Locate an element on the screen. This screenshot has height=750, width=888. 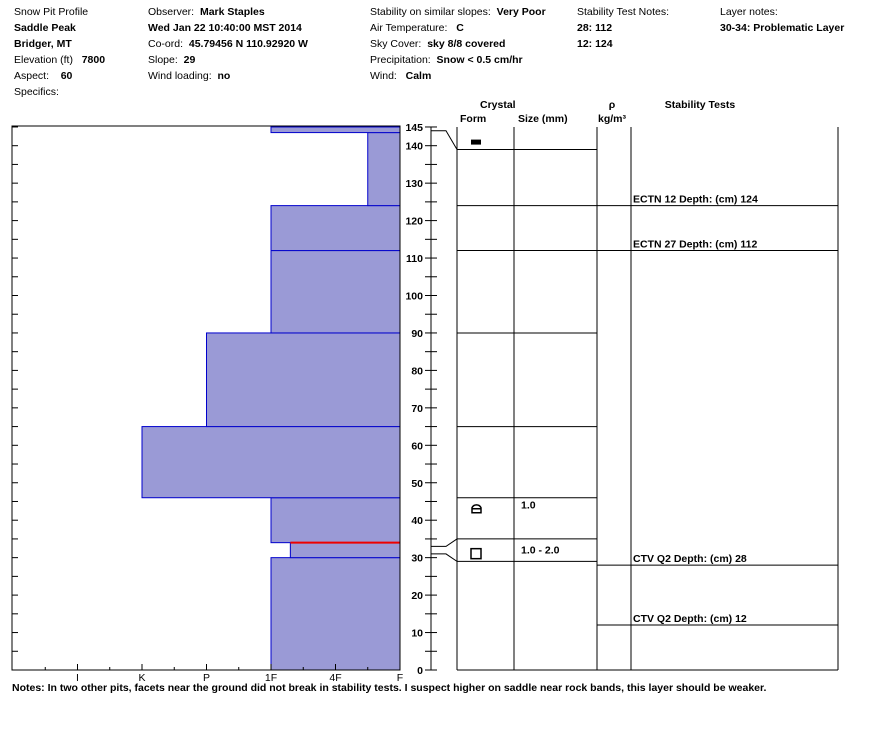
height-tick-label: 20 is located at coordinates (417, 596).